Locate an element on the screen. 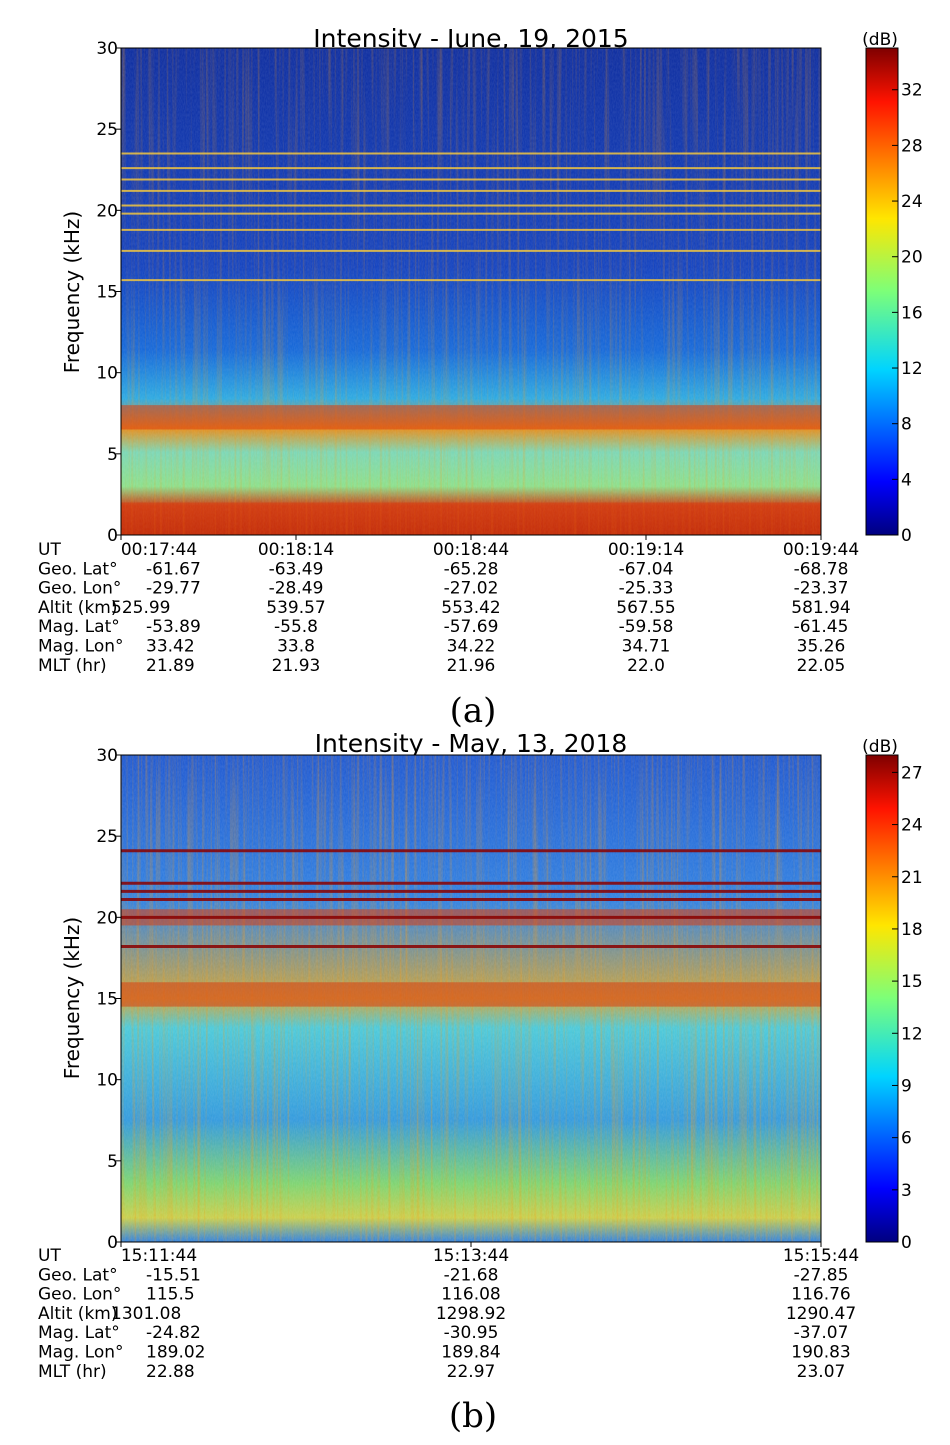 Image resolution: width=950 pixels, height=1445 pixels. table-cell: 00:17:44 is located at coordinates (159, 550).